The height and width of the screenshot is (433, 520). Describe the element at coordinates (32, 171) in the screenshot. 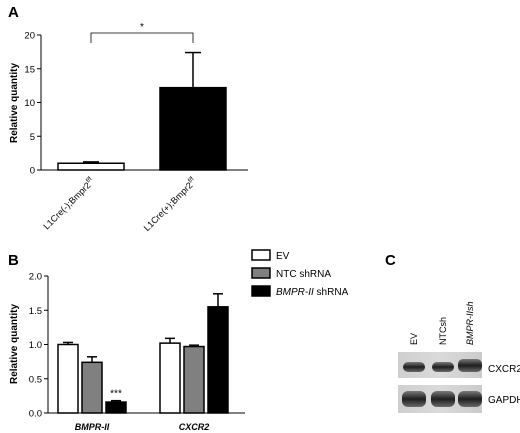

I see `chart-a-ytick-label: 0` at that location.